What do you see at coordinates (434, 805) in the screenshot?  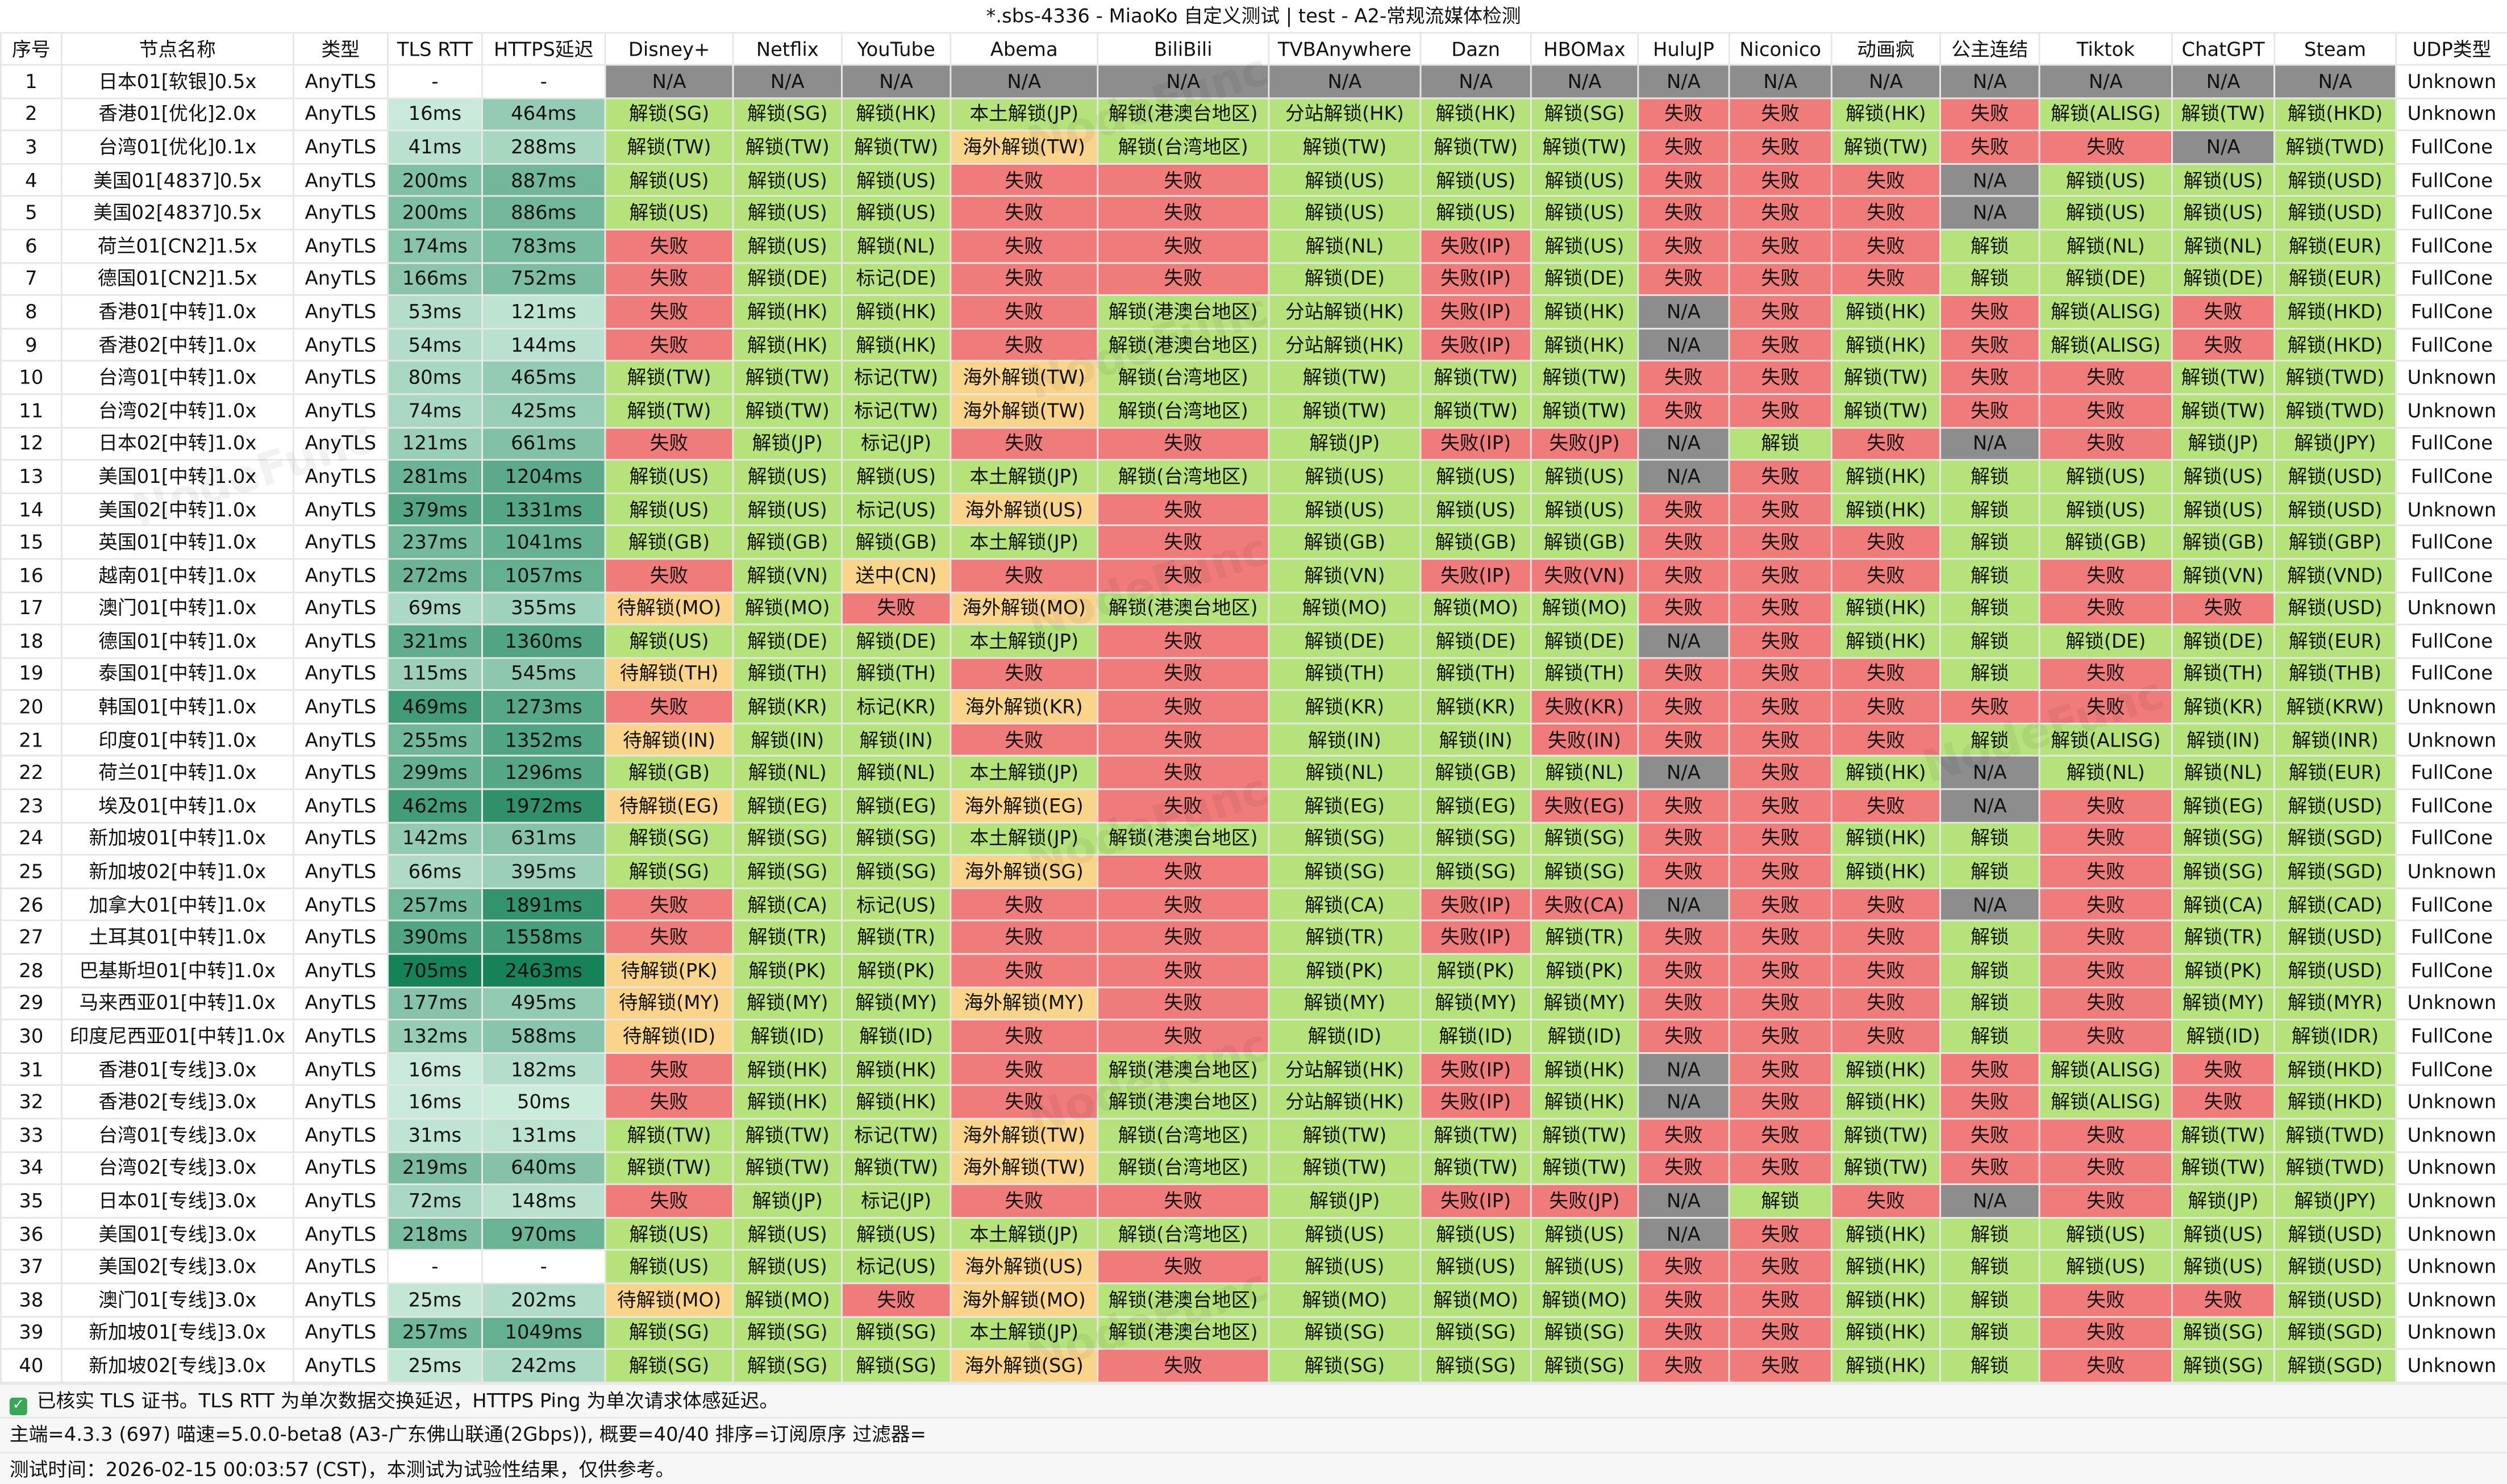 I see `cell: 462ms` at bounding box center [434, 805].